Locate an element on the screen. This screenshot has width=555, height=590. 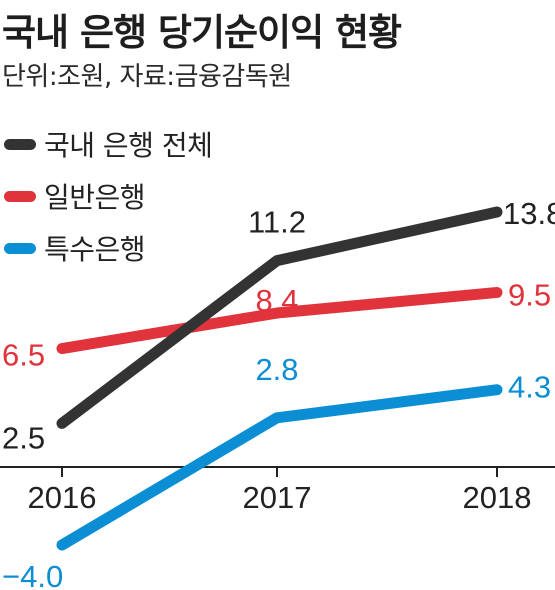
legend-item-general: 일반은행 is located at coordinates (108, 196).